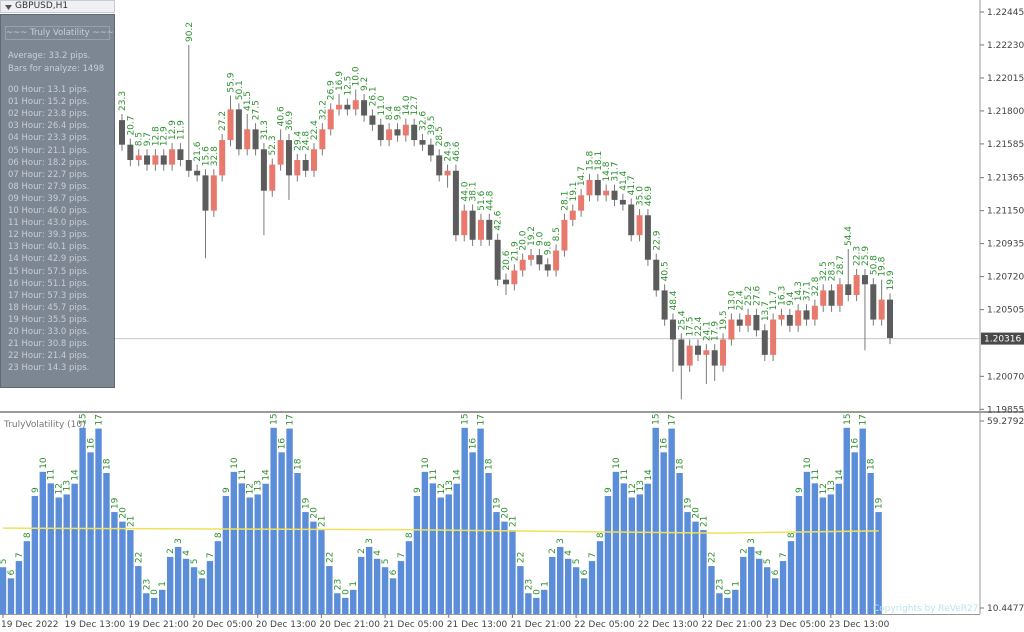 This screenshot has width=1024, height=632. What do you see at coordinates (1005, 13) in the screenshot?
I see `y-tick-label: 1.22445` at bounding box center [1005, 13].